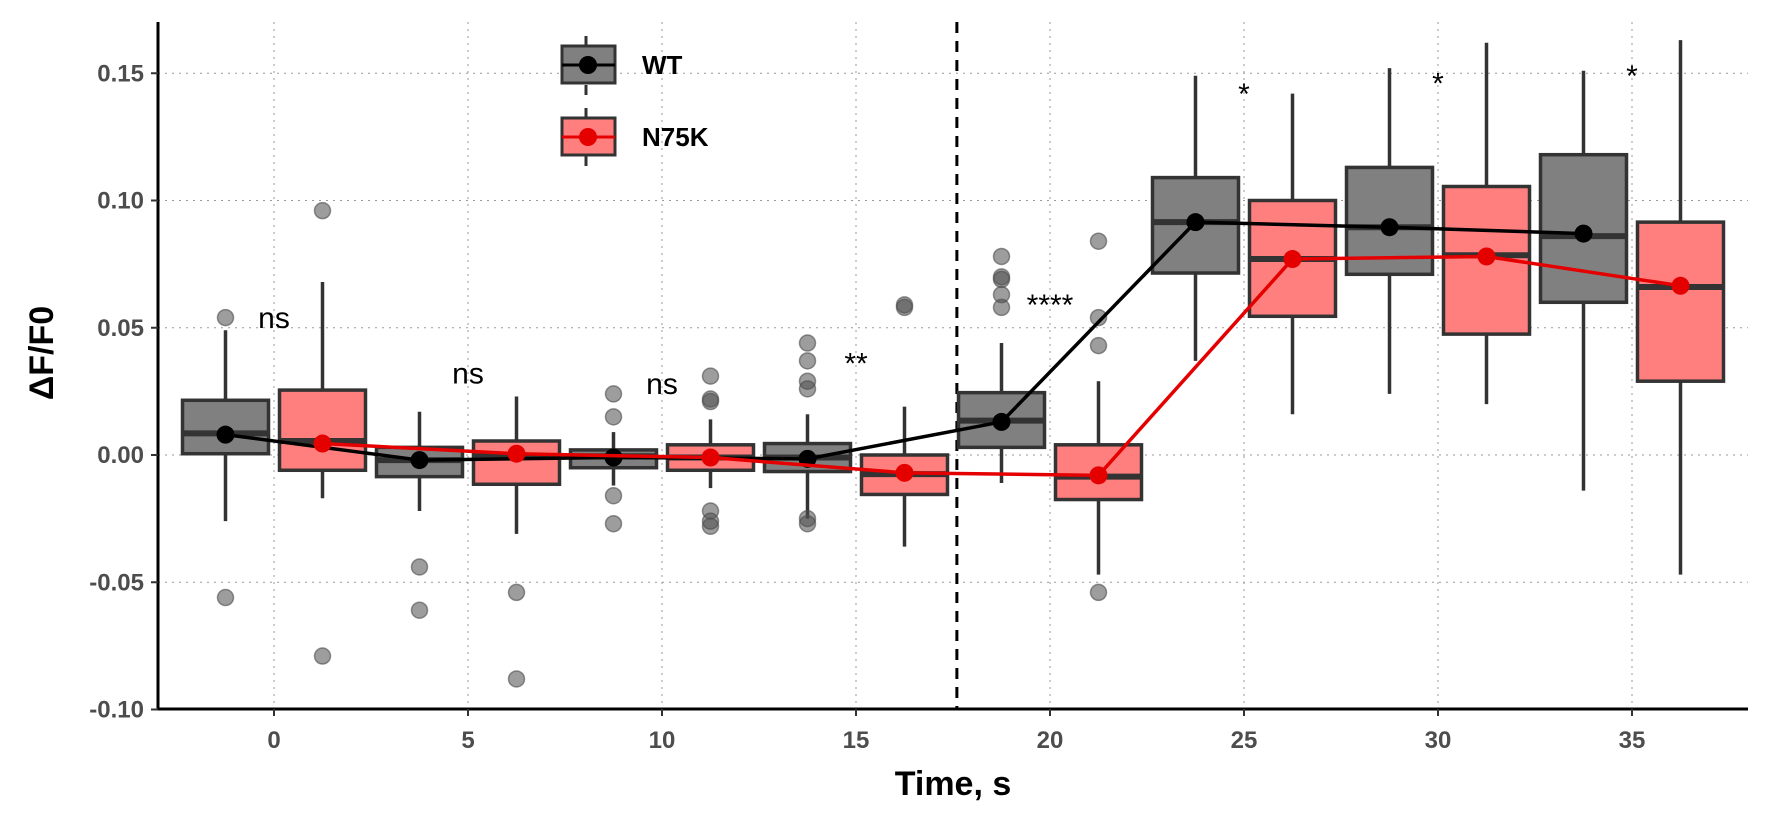 The width and height of the screenshot is (1771, 826). What do you see at coordinates (120, 455) in the screenshot?
I see `y-tick-label: 0.00` at bounding box center [120, 455].